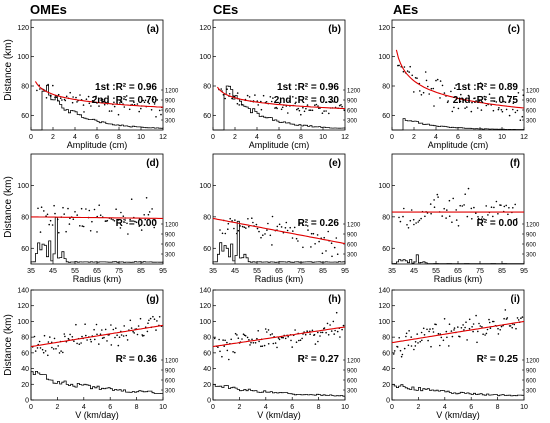 The height and width of the screenshot is (423, 550). Describe the element at coordinates (308, 87) in the screenshot. I see `r2-annotation: 1st :R² = 0.96` at that location.